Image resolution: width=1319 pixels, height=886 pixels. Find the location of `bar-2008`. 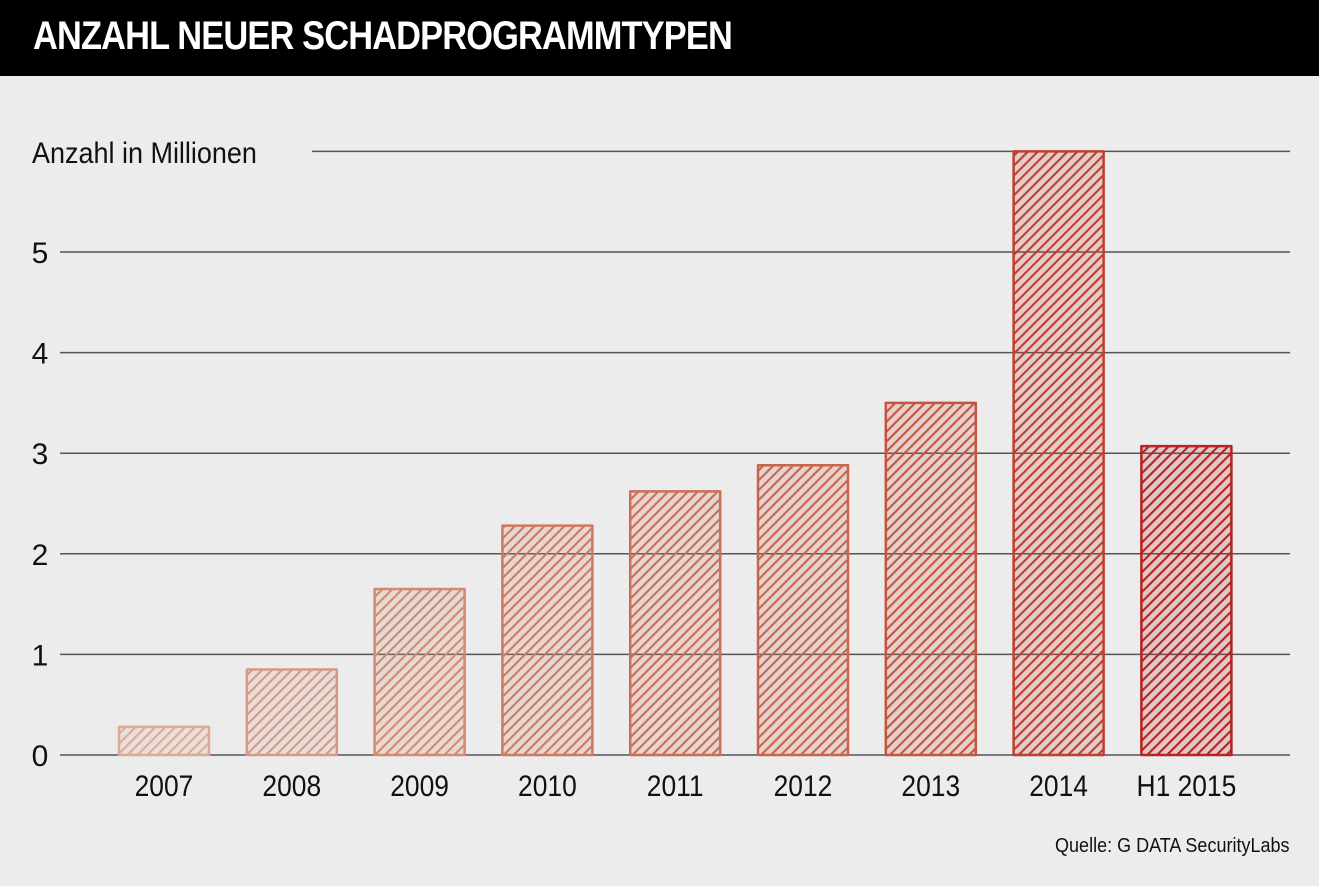

bar-2008 is located at coordinates (292, 712).